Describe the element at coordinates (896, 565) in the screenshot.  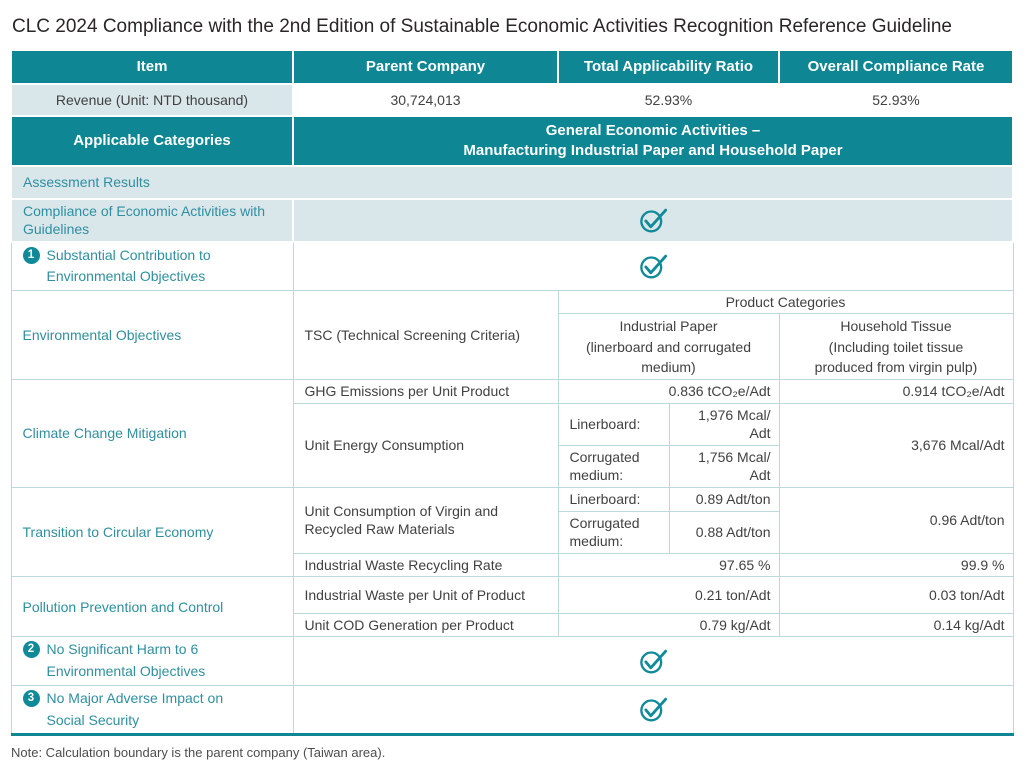
I see `recycling-household-value: 99.9 %` at that location.